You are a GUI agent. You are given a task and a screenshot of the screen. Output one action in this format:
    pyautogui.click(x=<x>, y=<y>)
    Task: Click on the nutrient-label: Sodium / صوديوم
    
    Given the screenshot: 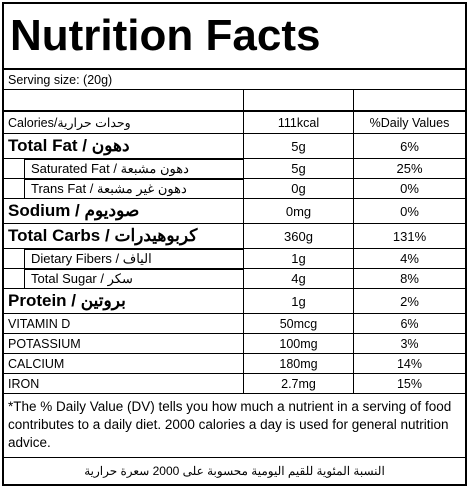 What is the action you would take?
    pyautogui.click(x=124, y=211)
    